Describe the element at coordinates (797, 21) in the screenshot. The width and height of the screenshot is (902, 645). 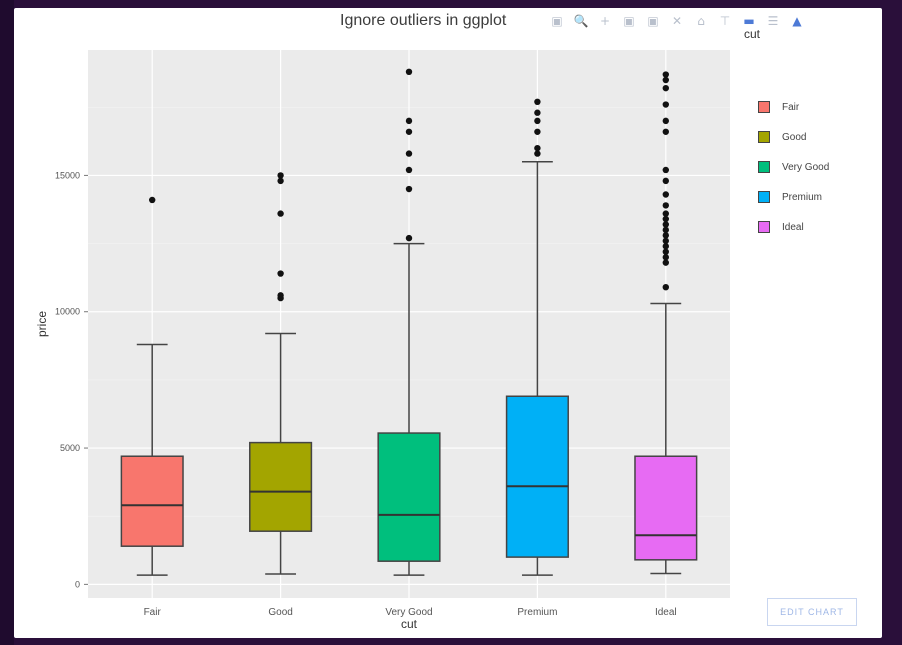
I see `plotly-logo-icon: ▲` at that location.